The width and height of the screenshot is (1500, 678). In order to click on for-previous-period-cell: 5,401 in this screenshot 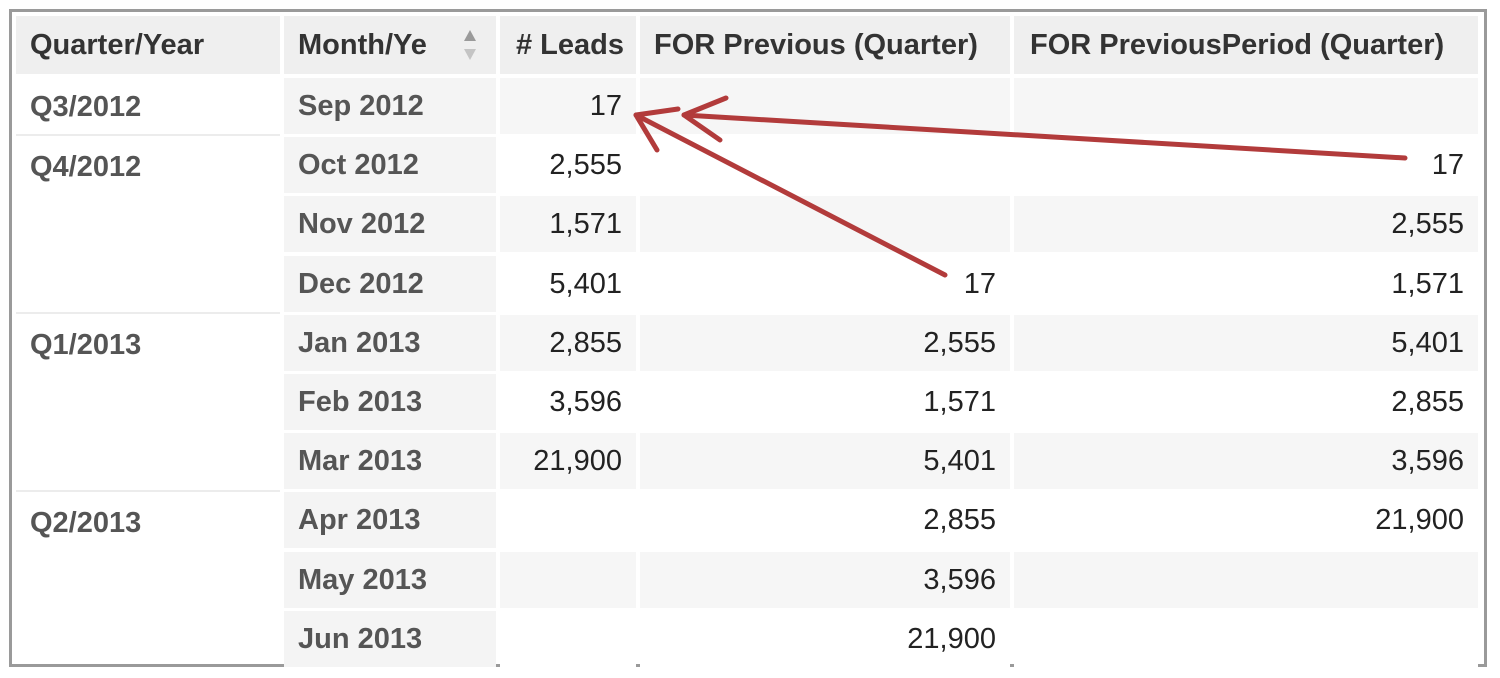, I will do `click(1246, 343)`.